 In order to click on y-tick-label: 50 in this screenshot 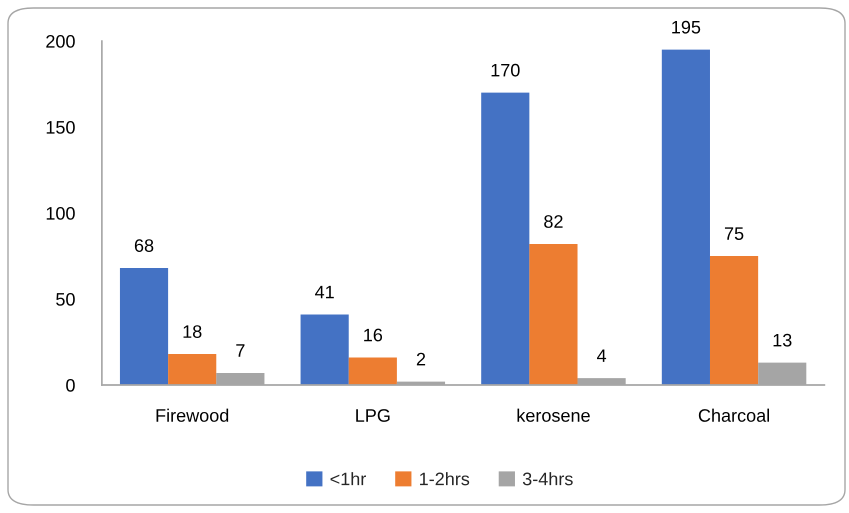, I will do `click(65, 299)`.